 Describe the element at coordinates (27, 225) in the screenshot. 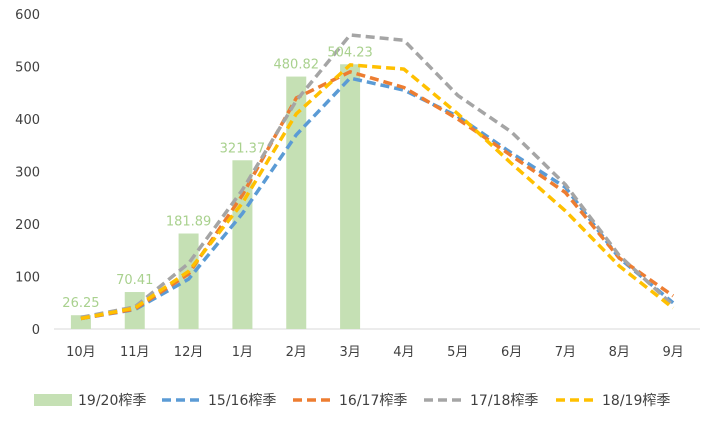

I see `y-tick-label: 200` at that location.